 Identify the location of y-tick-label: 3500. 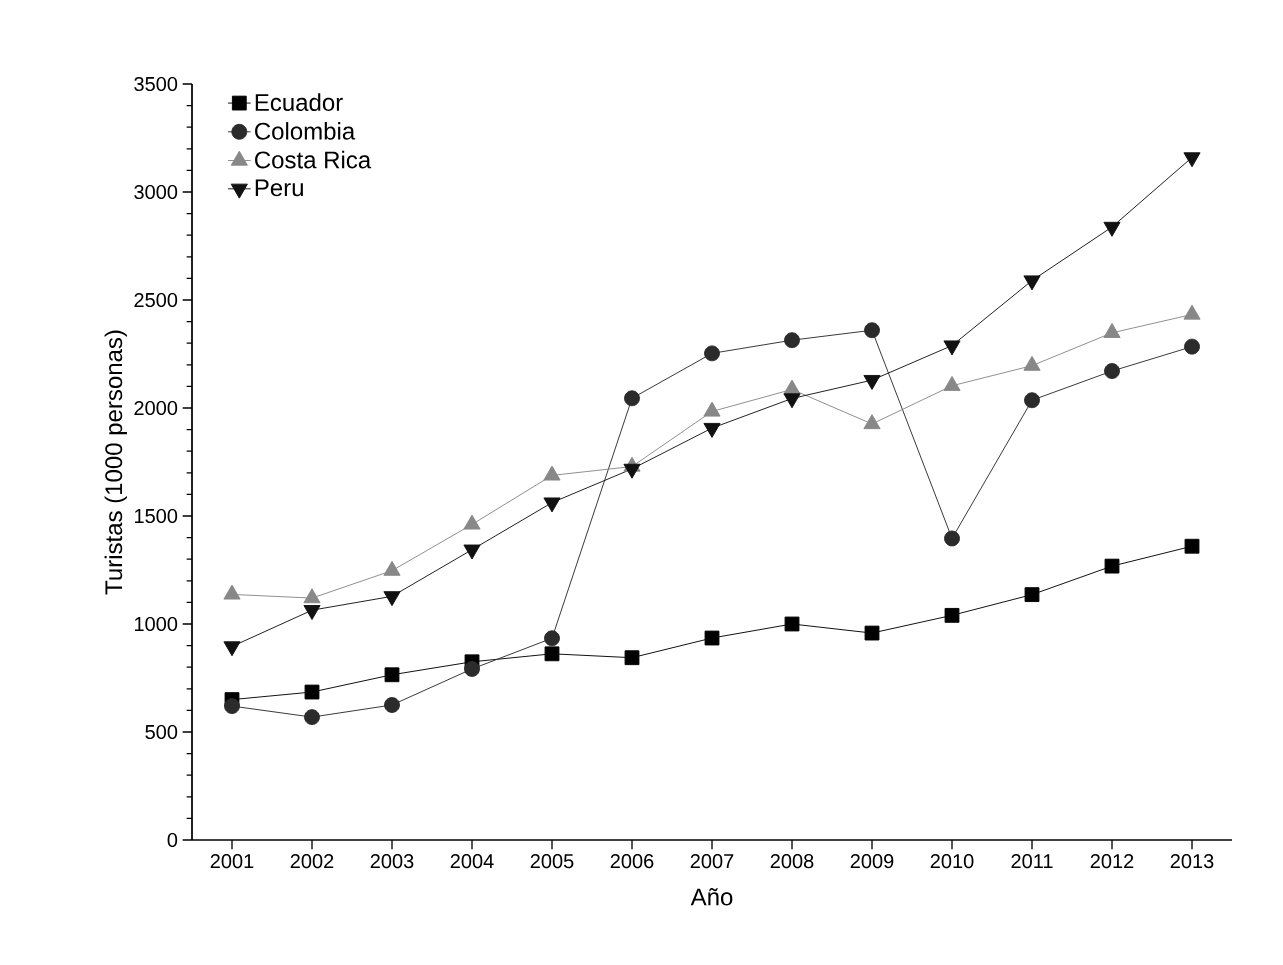
(156, 84).